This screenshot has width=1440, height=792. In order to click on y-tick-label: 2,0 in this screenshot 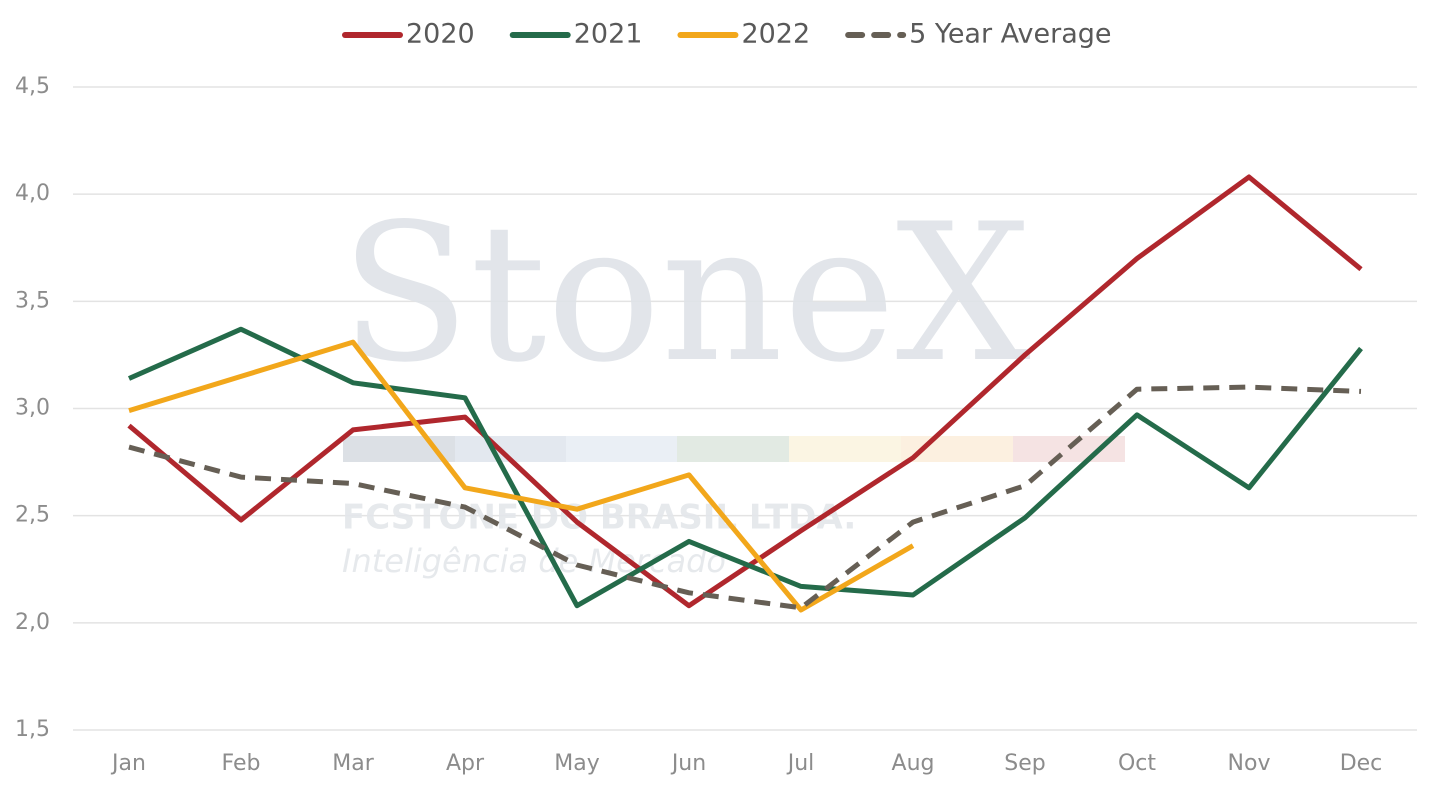, I will do `click(32, 622)`.